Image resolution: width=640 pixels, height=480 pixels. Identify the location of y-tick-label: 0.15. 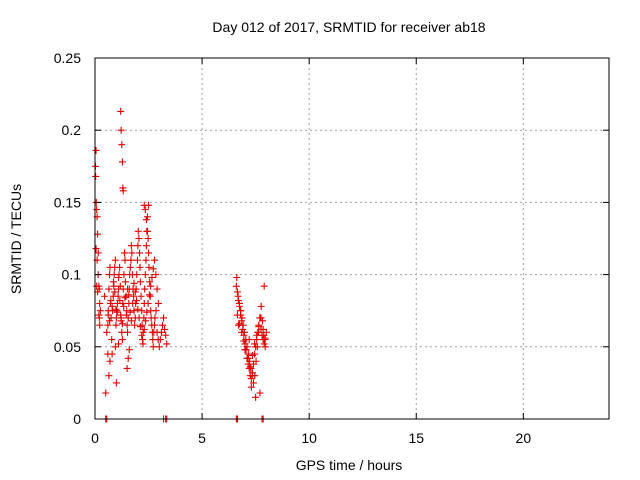
(67, 202).